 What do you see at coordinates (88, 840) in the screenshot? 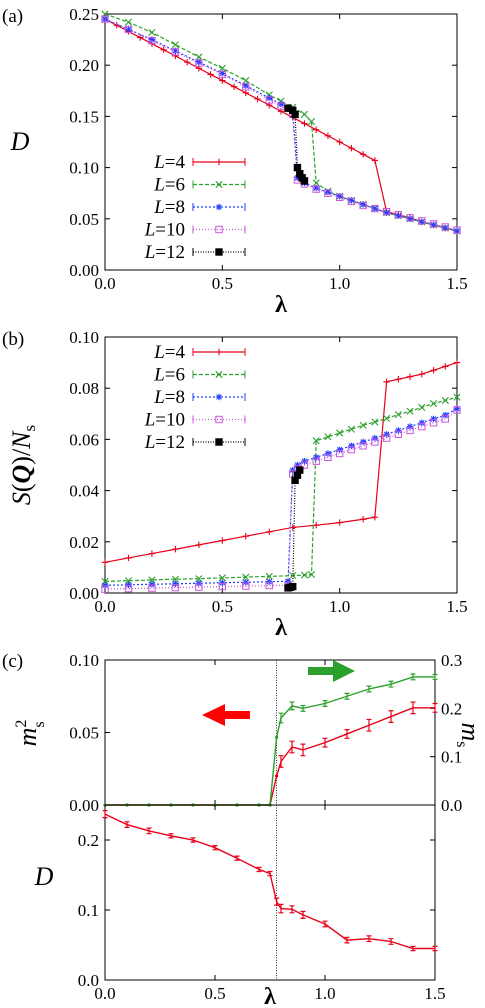
I see `y-tick-label: 0.2` at bounding box center [88, 840].